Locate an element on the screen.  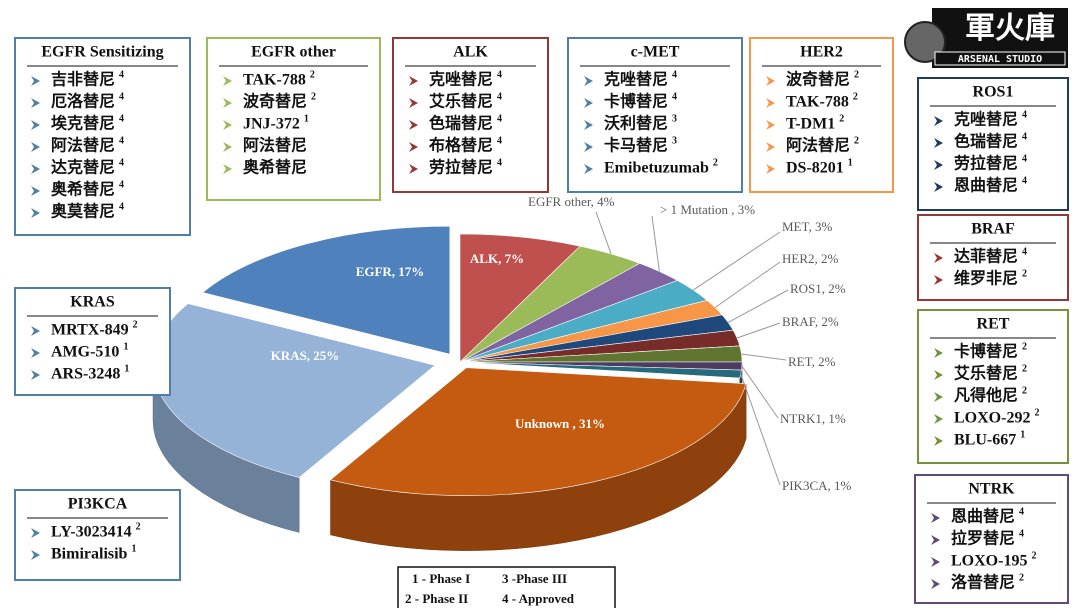
drug-name: AMG-510 is located at coordinates (85, 352).